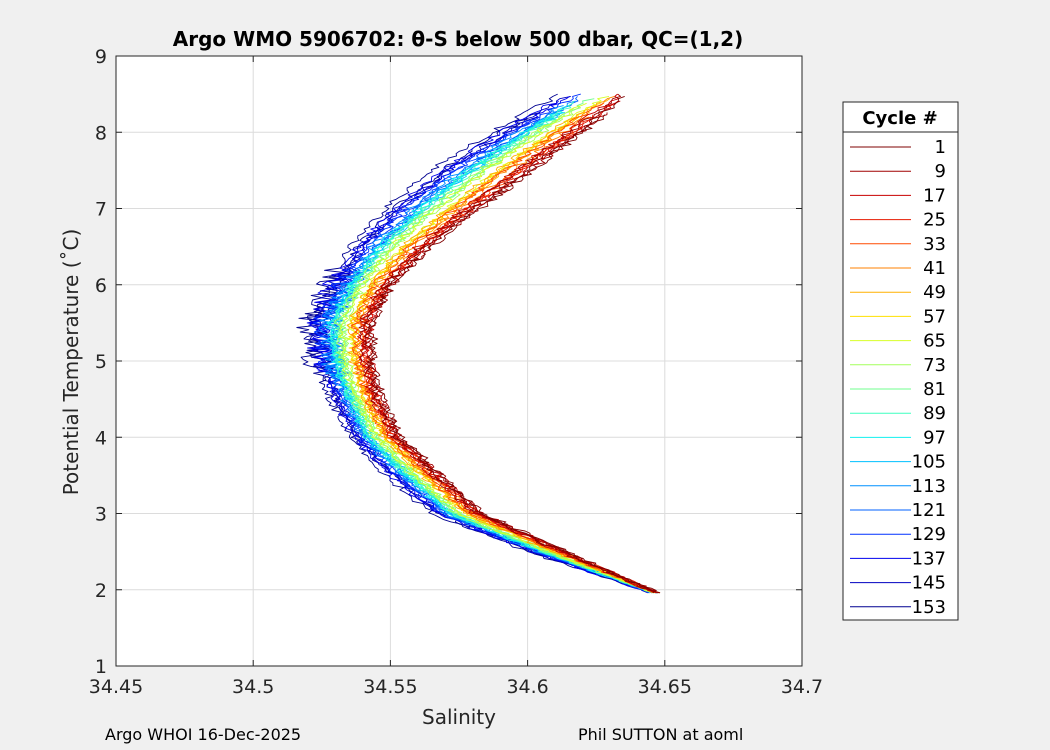 This screenshot has width=1050, height=750. What do you see at coordinates (101, 362) in the screenshot?
I see `y-tick-label: 5` at bounding box center [101, 362].